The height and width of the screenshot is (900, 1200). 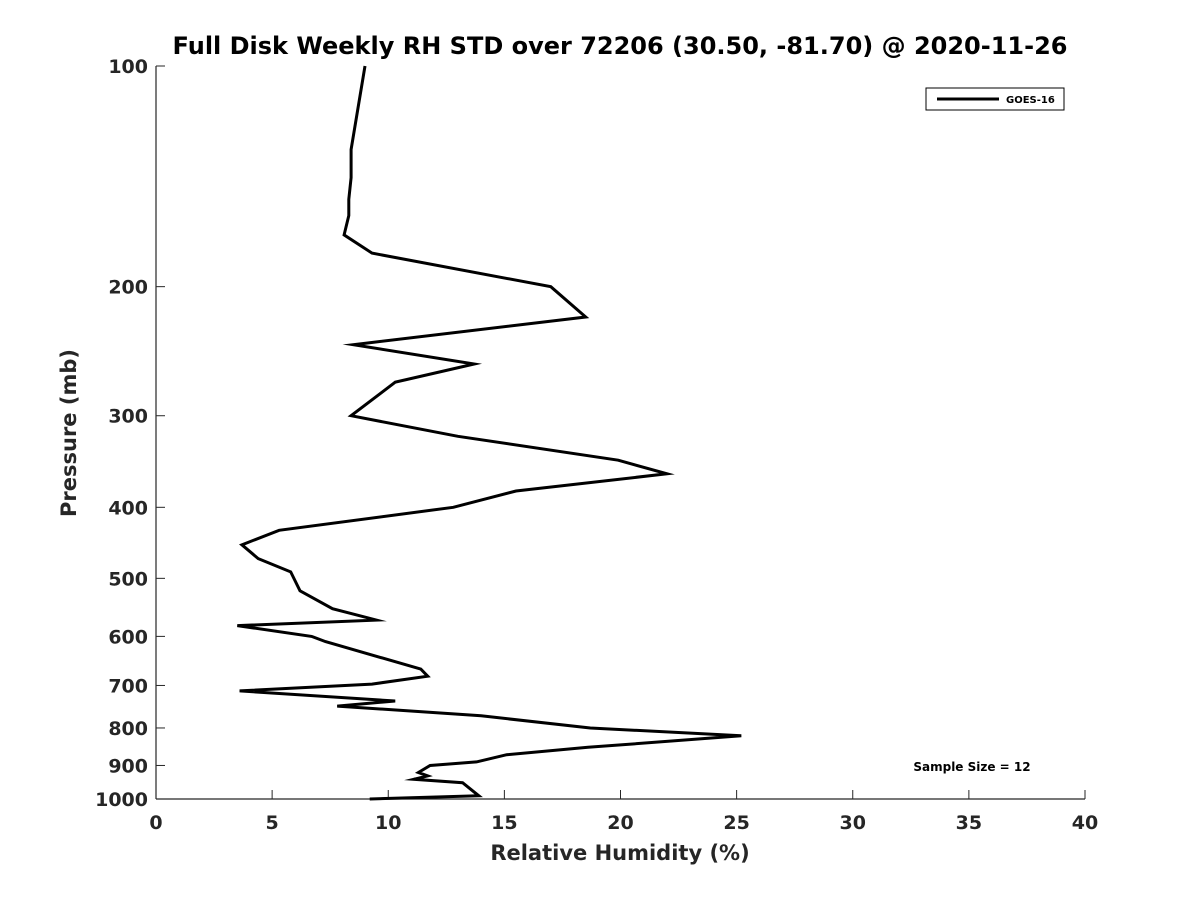 I want to click on sample-size-annotation: Sample Size = 12, so click(x=971, y=767).